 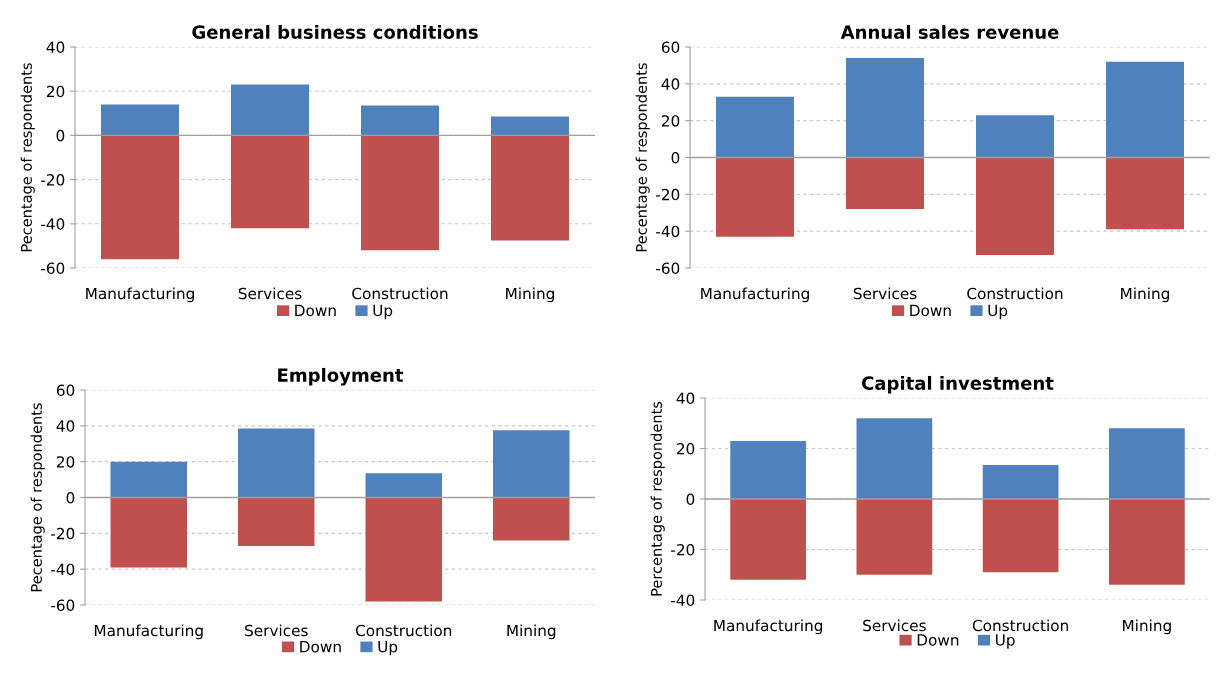 What do you see at coordinates (949, 31) in the screenshot?
I see `chart-title: Annual sales revenue` at bounding box center [949, 31].